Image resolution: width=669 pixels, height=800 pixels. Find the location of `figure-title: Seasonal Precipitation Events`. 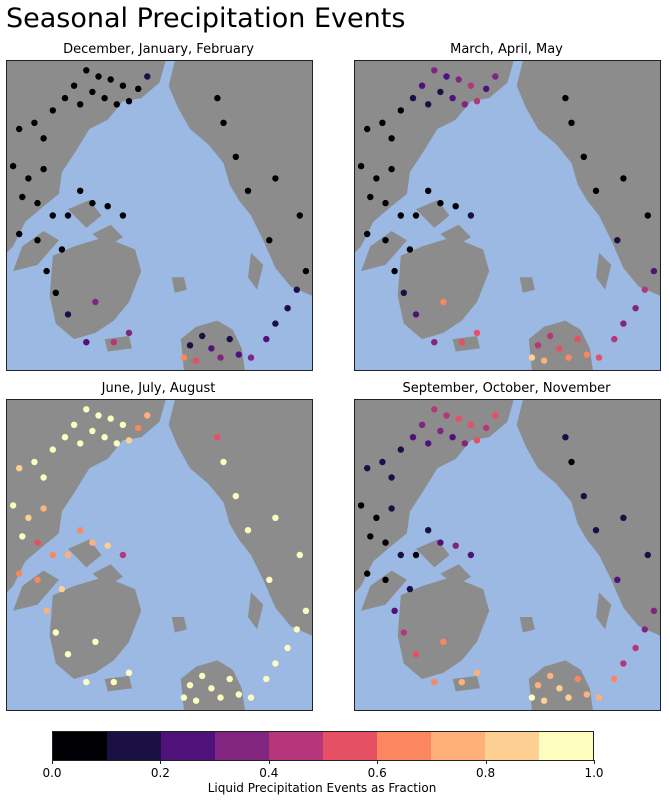

figure-title: Seasonal Precipitation Events is located at coordinates (206, 18).